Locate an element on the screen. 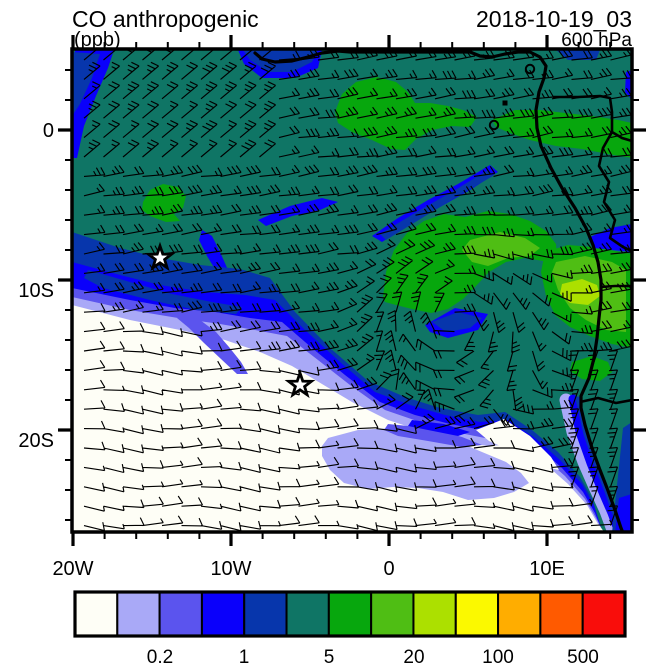 The width and height of the screenshot is (650, 667). colorbar-label-1: 1 is located at coordinates (244, 657).